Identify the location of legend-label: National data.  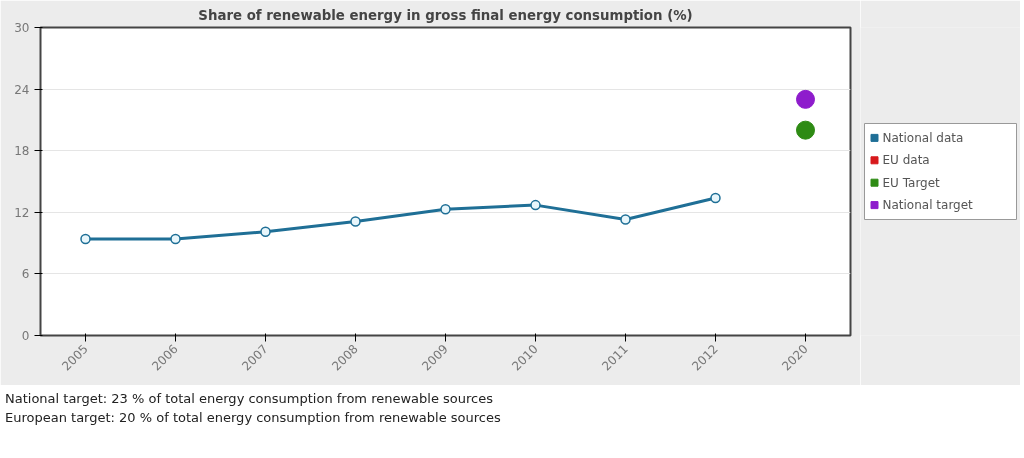
(923, 137).